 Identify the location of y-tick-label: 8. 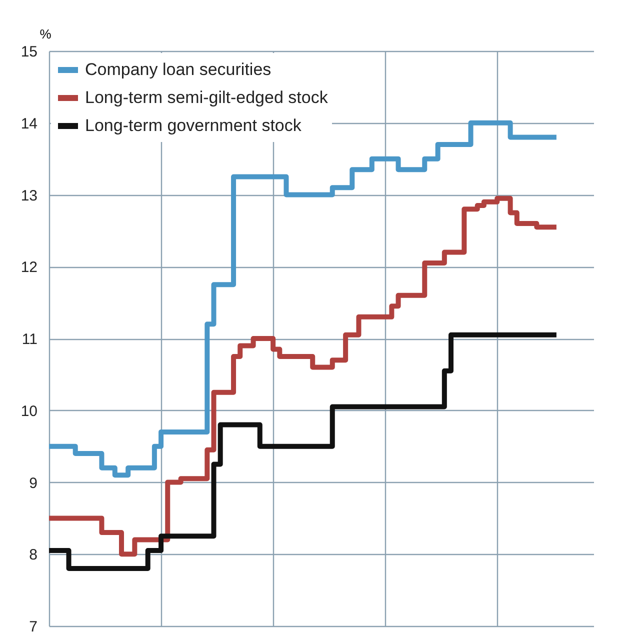
(33, 555).